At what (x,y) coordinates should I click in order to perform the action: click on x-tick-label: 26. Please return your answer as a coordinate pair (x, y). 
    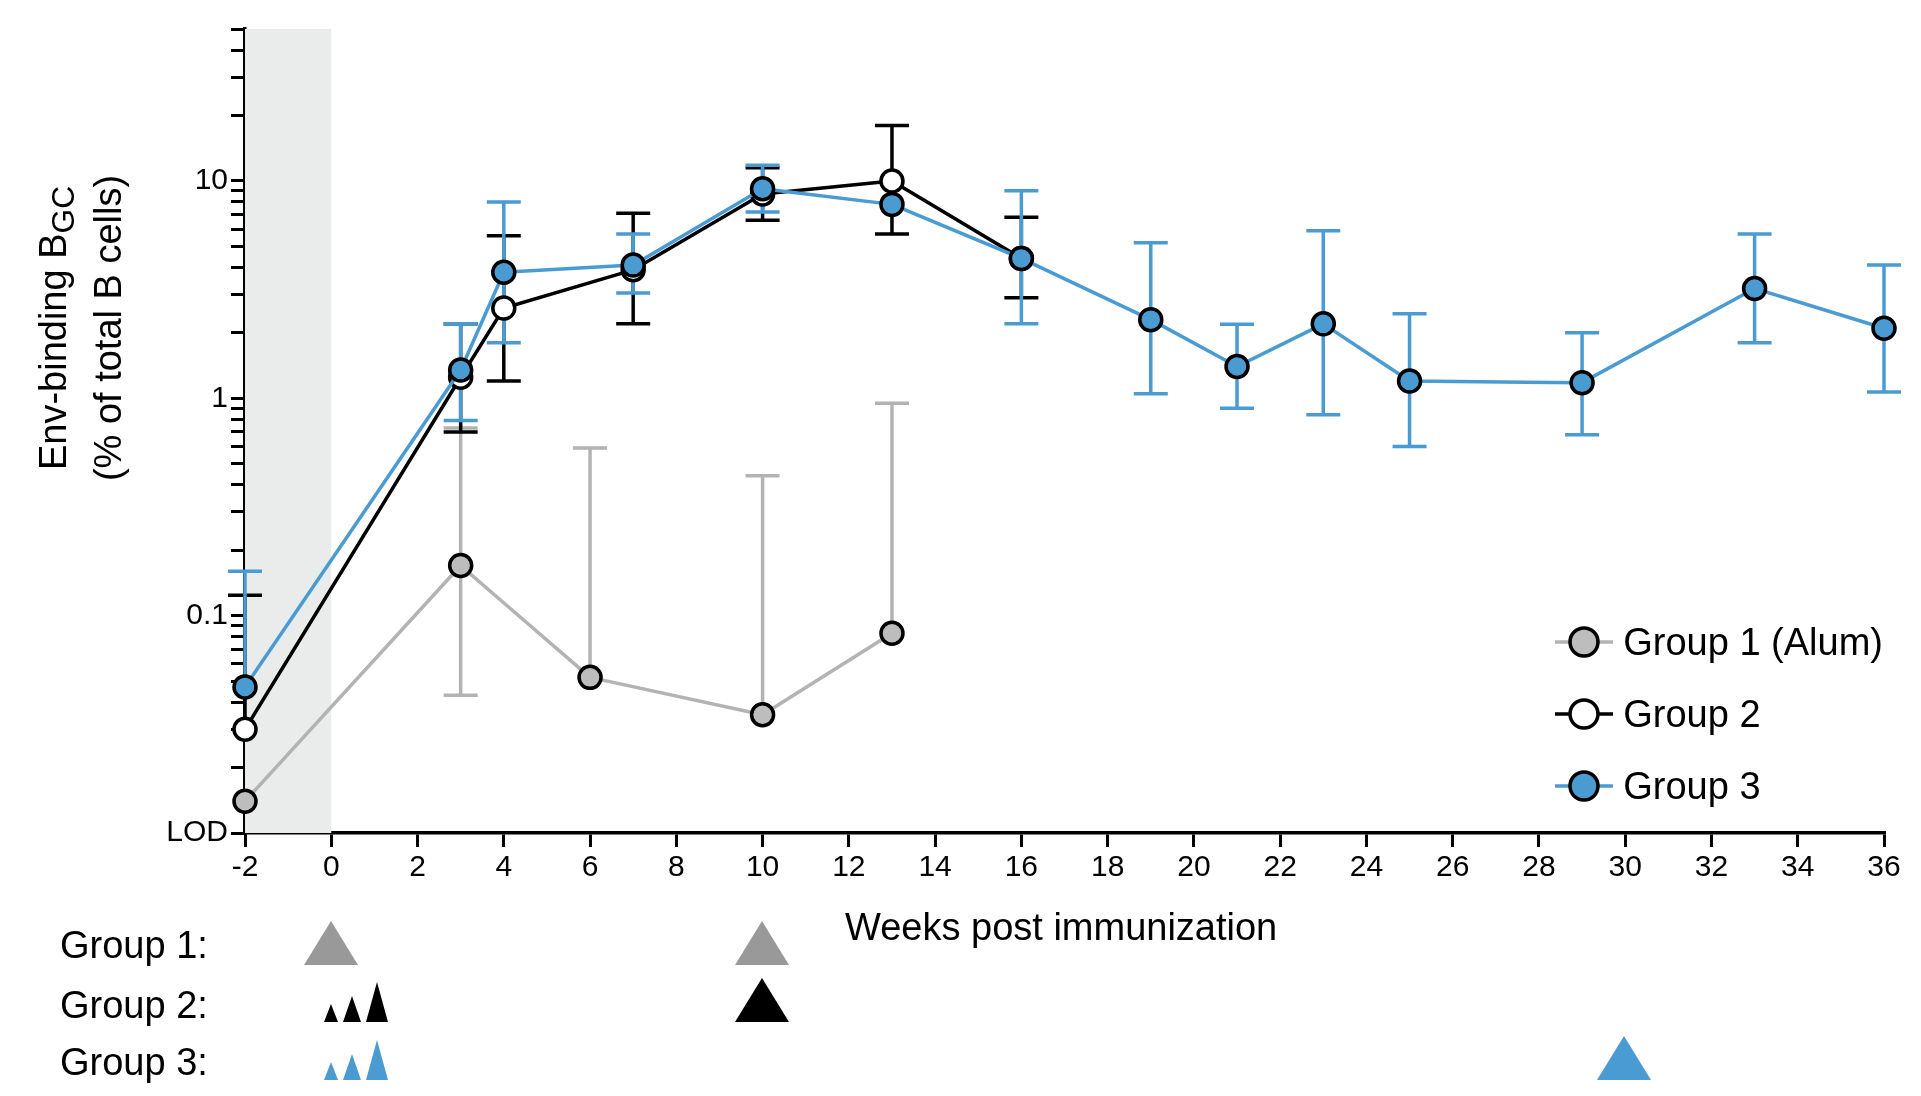
    Looking at the image, I should click on (1453, 866).